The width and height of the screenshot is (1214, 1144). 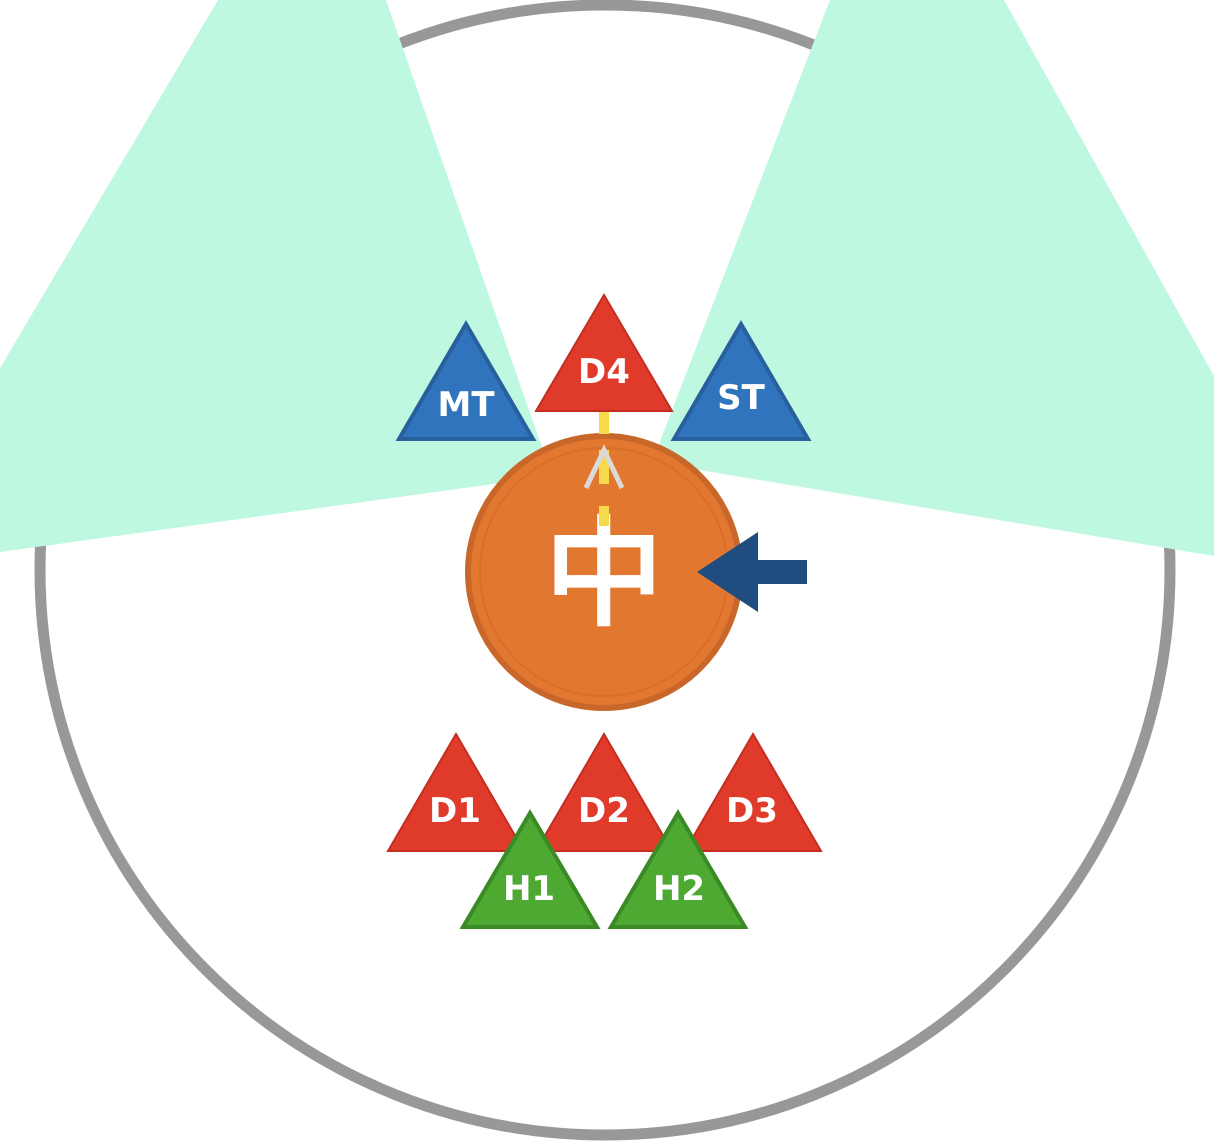 I want to click on tether-line, so click(x=604, y=469).